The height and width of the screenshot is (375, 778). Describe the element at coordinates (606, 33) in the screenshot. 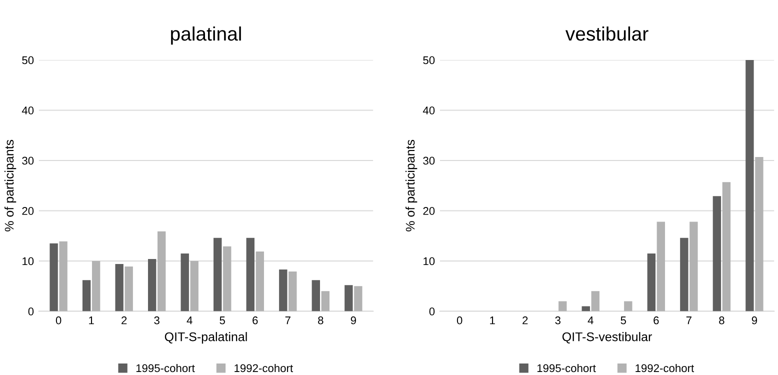

I see `chart-title: vestibular` at that location.